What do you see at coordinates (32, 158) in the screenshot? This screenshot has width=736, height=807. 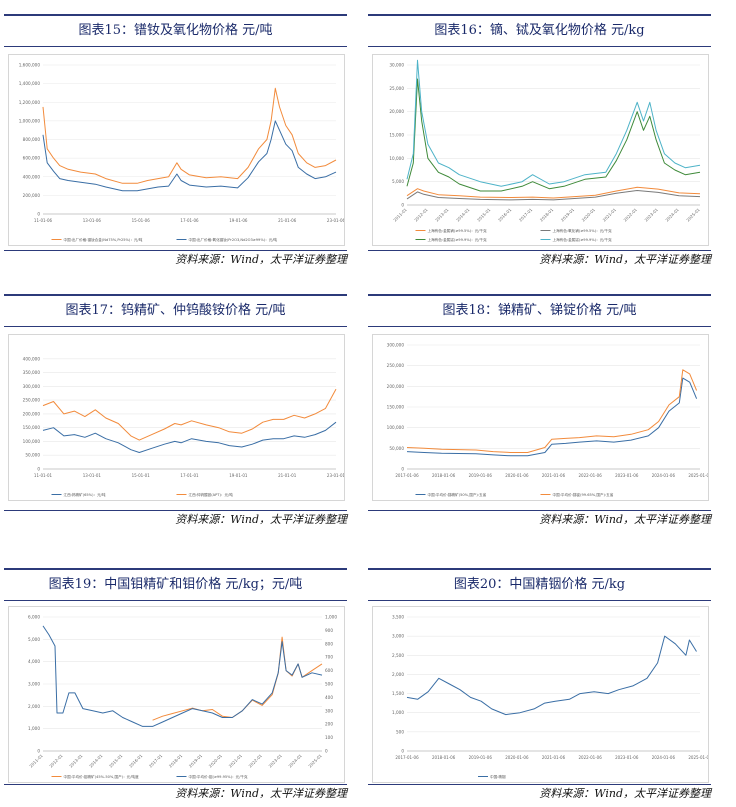 I see `y-tick-label: 600,000` at bounding box center [32, 158].